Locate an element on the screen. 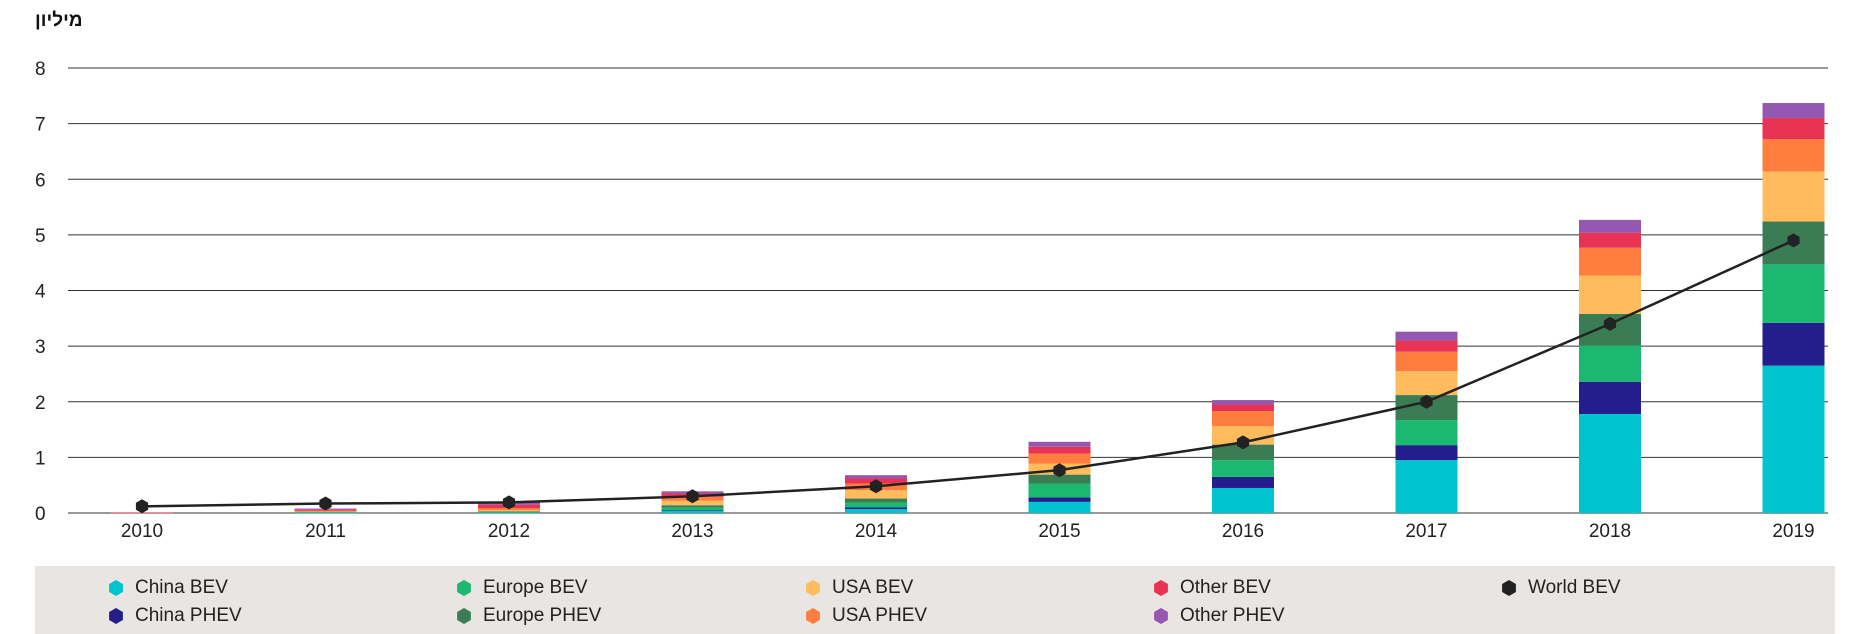 The height and width of the screenshot is (634, 1861). y-tick-label: 0 is located at coordinates (40, 514).